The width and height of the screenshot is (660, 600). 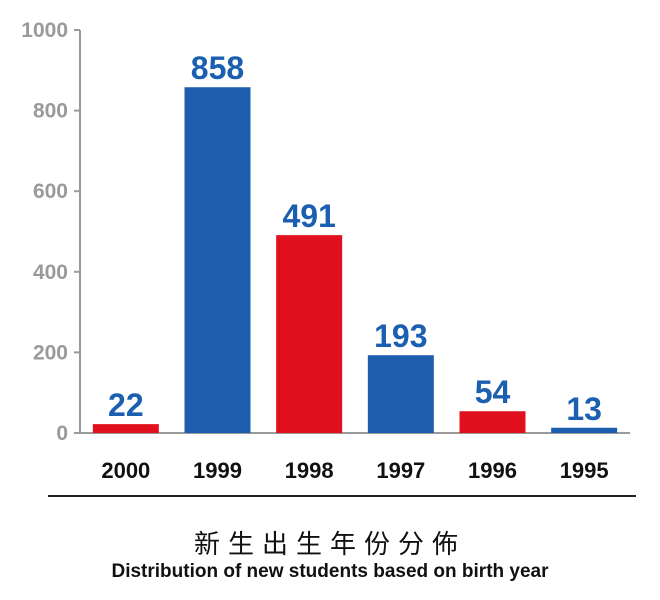 What do you see at coordinates (125, 470) in the screenshot?
I see `x-tick-label-2000: 2000` at bounding box center [125, 470].